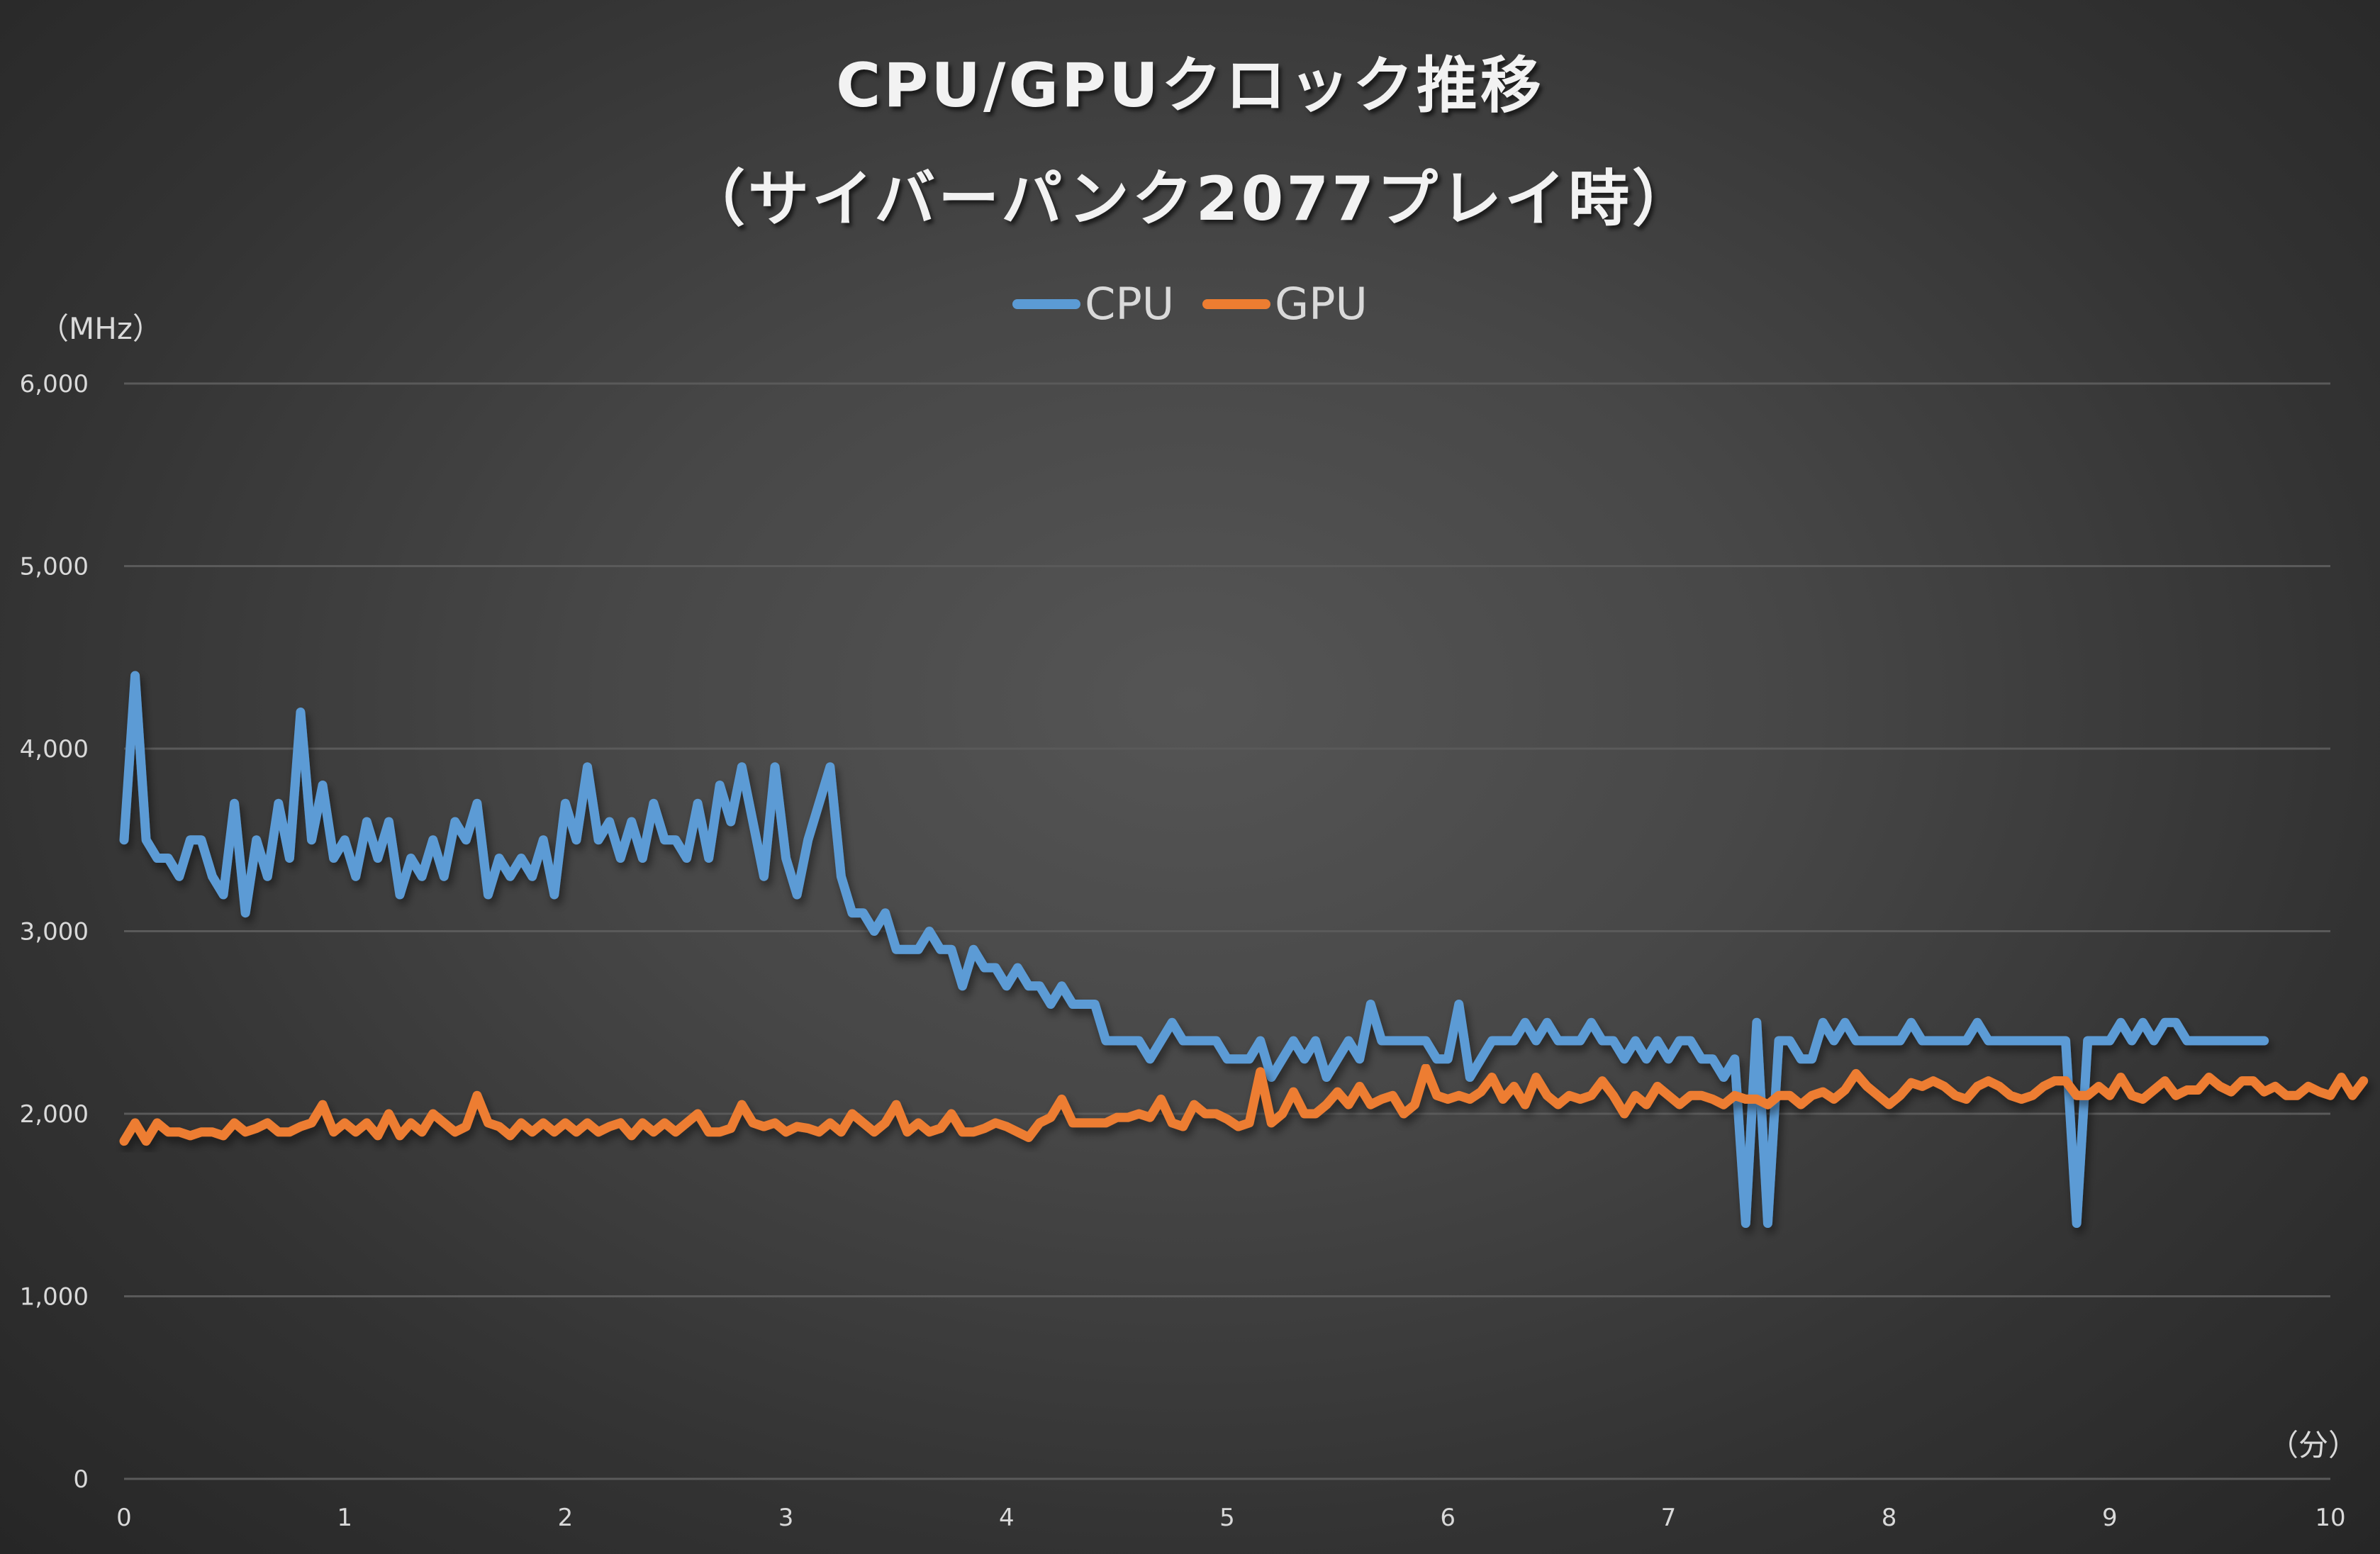  What do you see at coordinates (1244, 1104) in the screenshot?
I see `series-line-gpu` at bounding box center [1244, 1104].